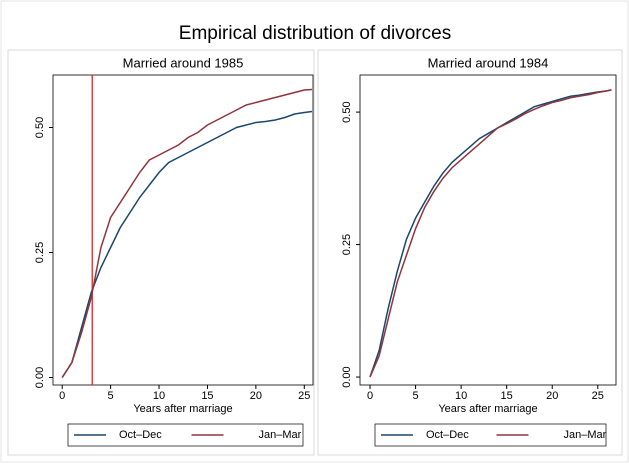  I want to click on chart-title: Empirical distribution of divorces, so click(315, 33).